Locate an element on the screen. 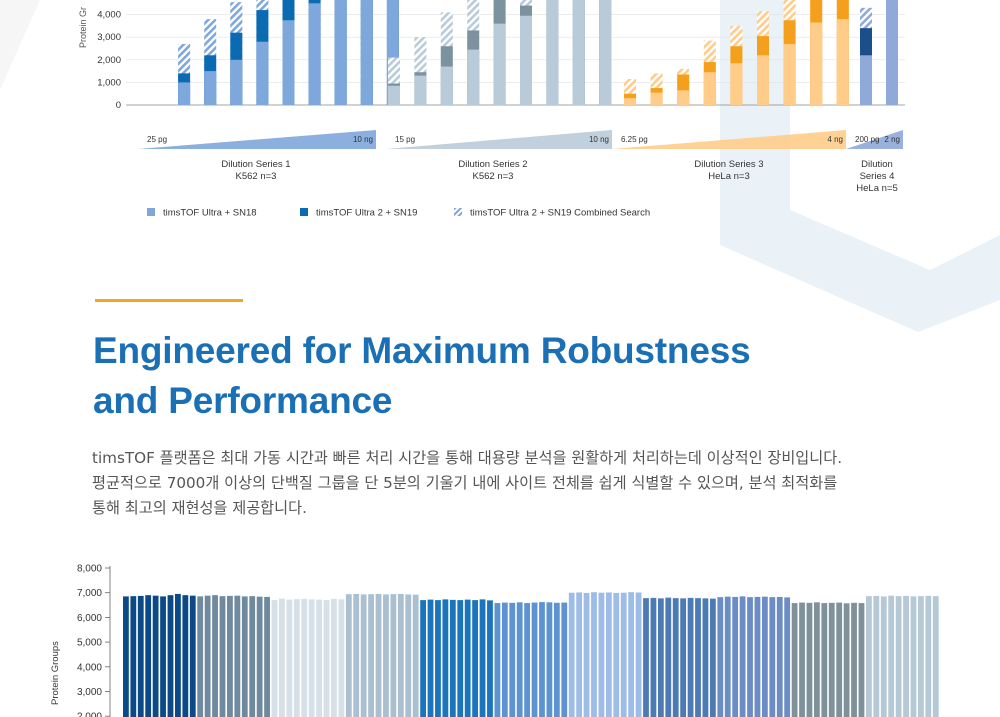 The width and height of the screenshot is (1000, 717). y-tick-label: 3,000 is located at coordinates (89, 692).